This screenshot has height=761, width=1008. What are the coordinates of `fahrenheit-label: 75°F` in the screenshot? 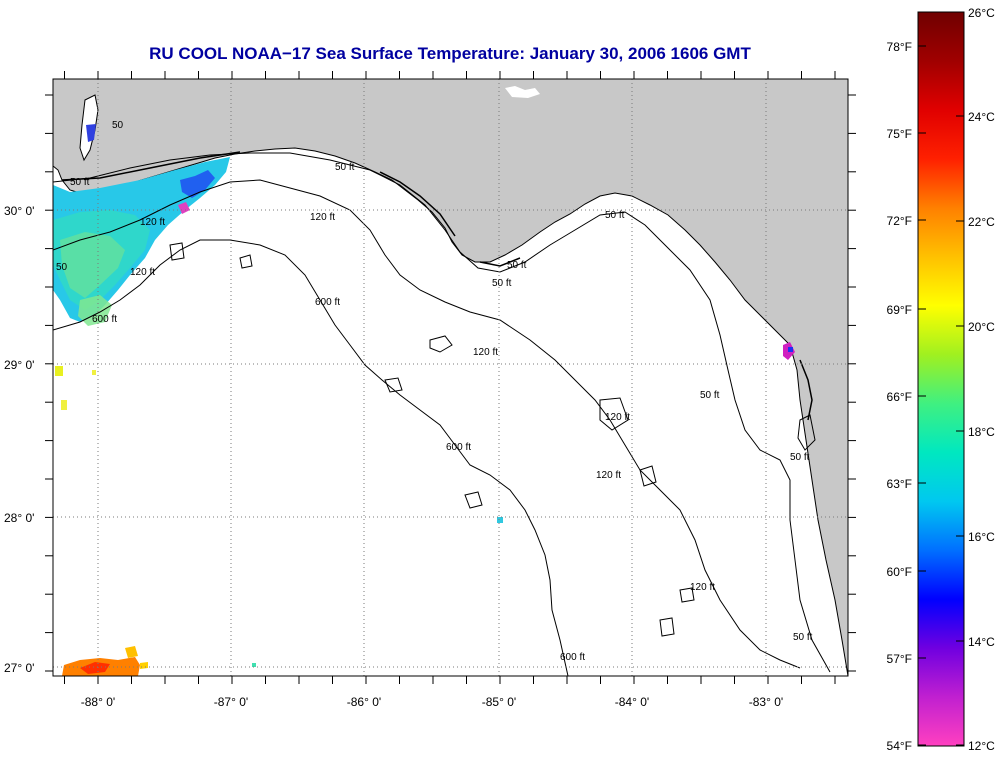 It's located at (899, 134).